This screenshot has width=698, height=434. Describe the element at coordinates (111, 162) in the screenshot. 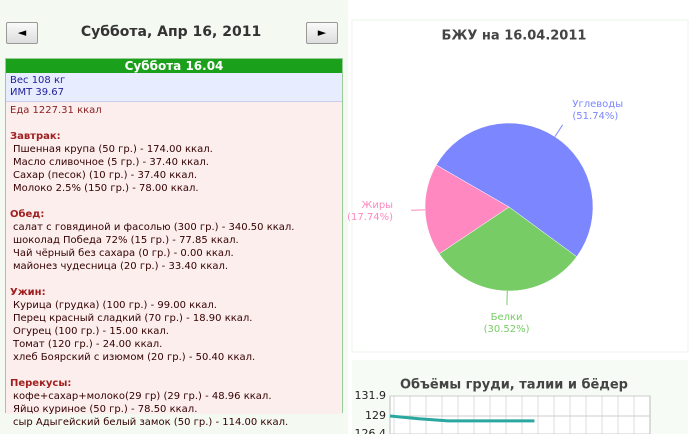

I see `meal-item: Масло сливочное (5 гр.) - 37.40 ккал.` at that location.